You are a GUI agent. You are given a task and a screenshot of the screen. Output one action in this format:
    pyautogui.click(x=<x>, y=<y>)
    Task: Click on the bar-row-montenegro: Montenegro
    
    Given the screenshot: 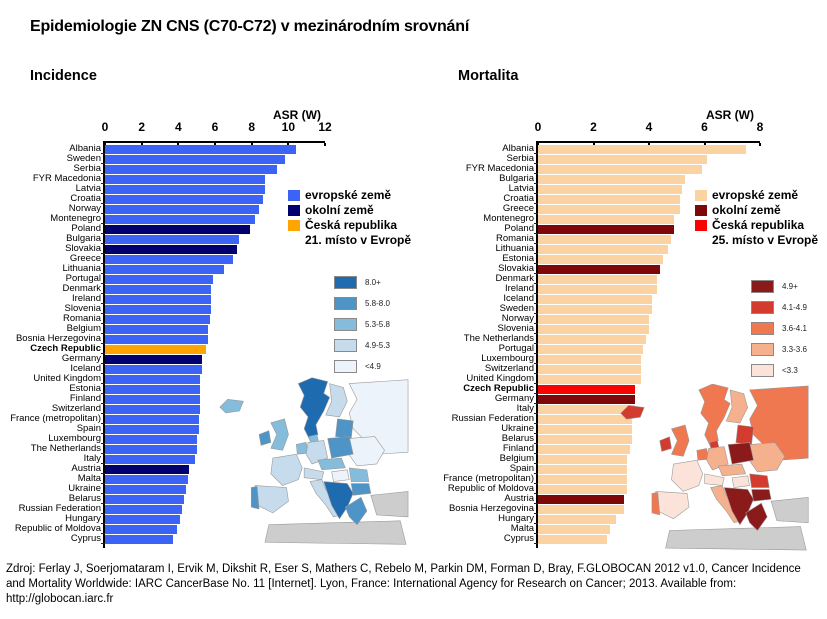 What is the action you would take?
    pyautogui.click(x=164, y=219)
    